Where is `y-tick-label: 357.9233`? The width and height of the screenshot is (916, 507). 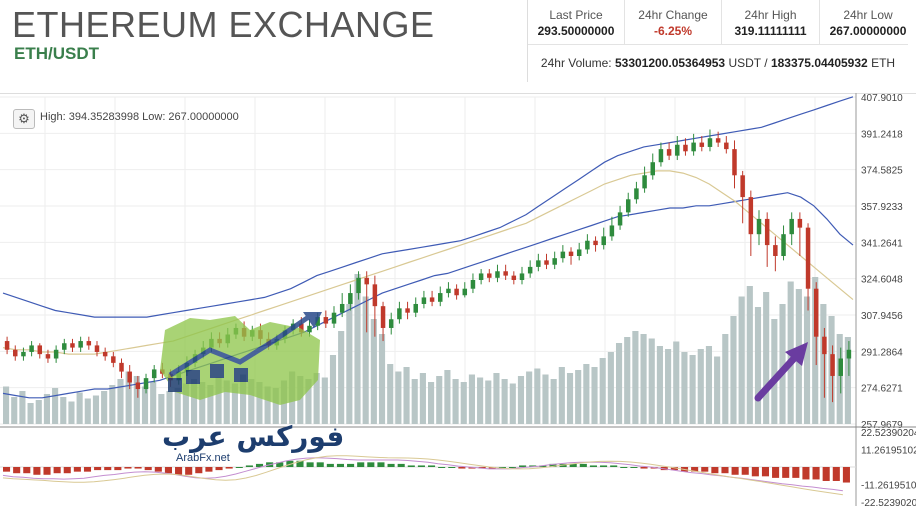 y-tick-label: 357.9233 is located at coordinates (882, 207).